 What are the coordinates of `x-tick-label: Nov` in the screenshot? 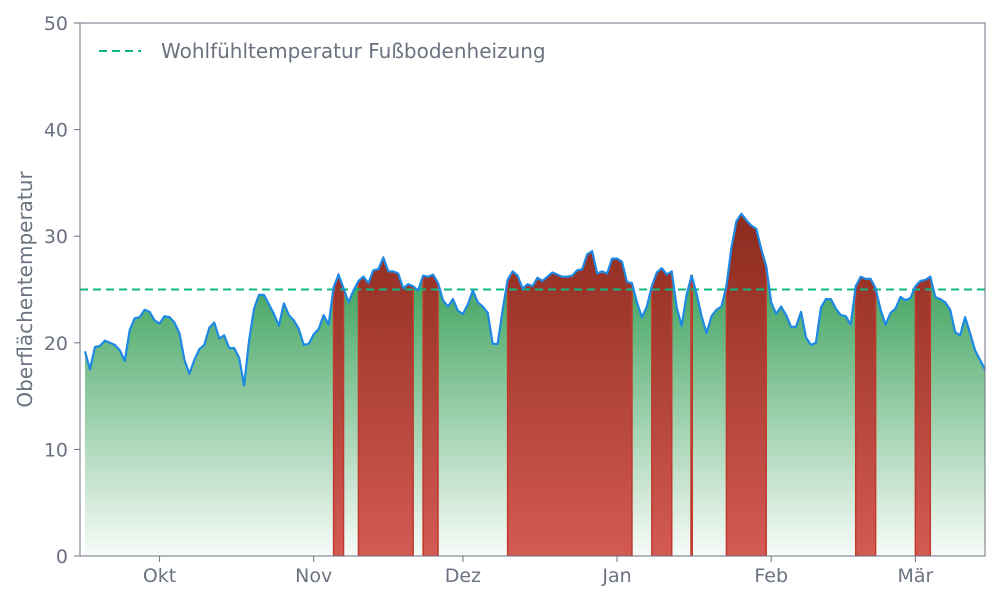 It's located at (313, 576).